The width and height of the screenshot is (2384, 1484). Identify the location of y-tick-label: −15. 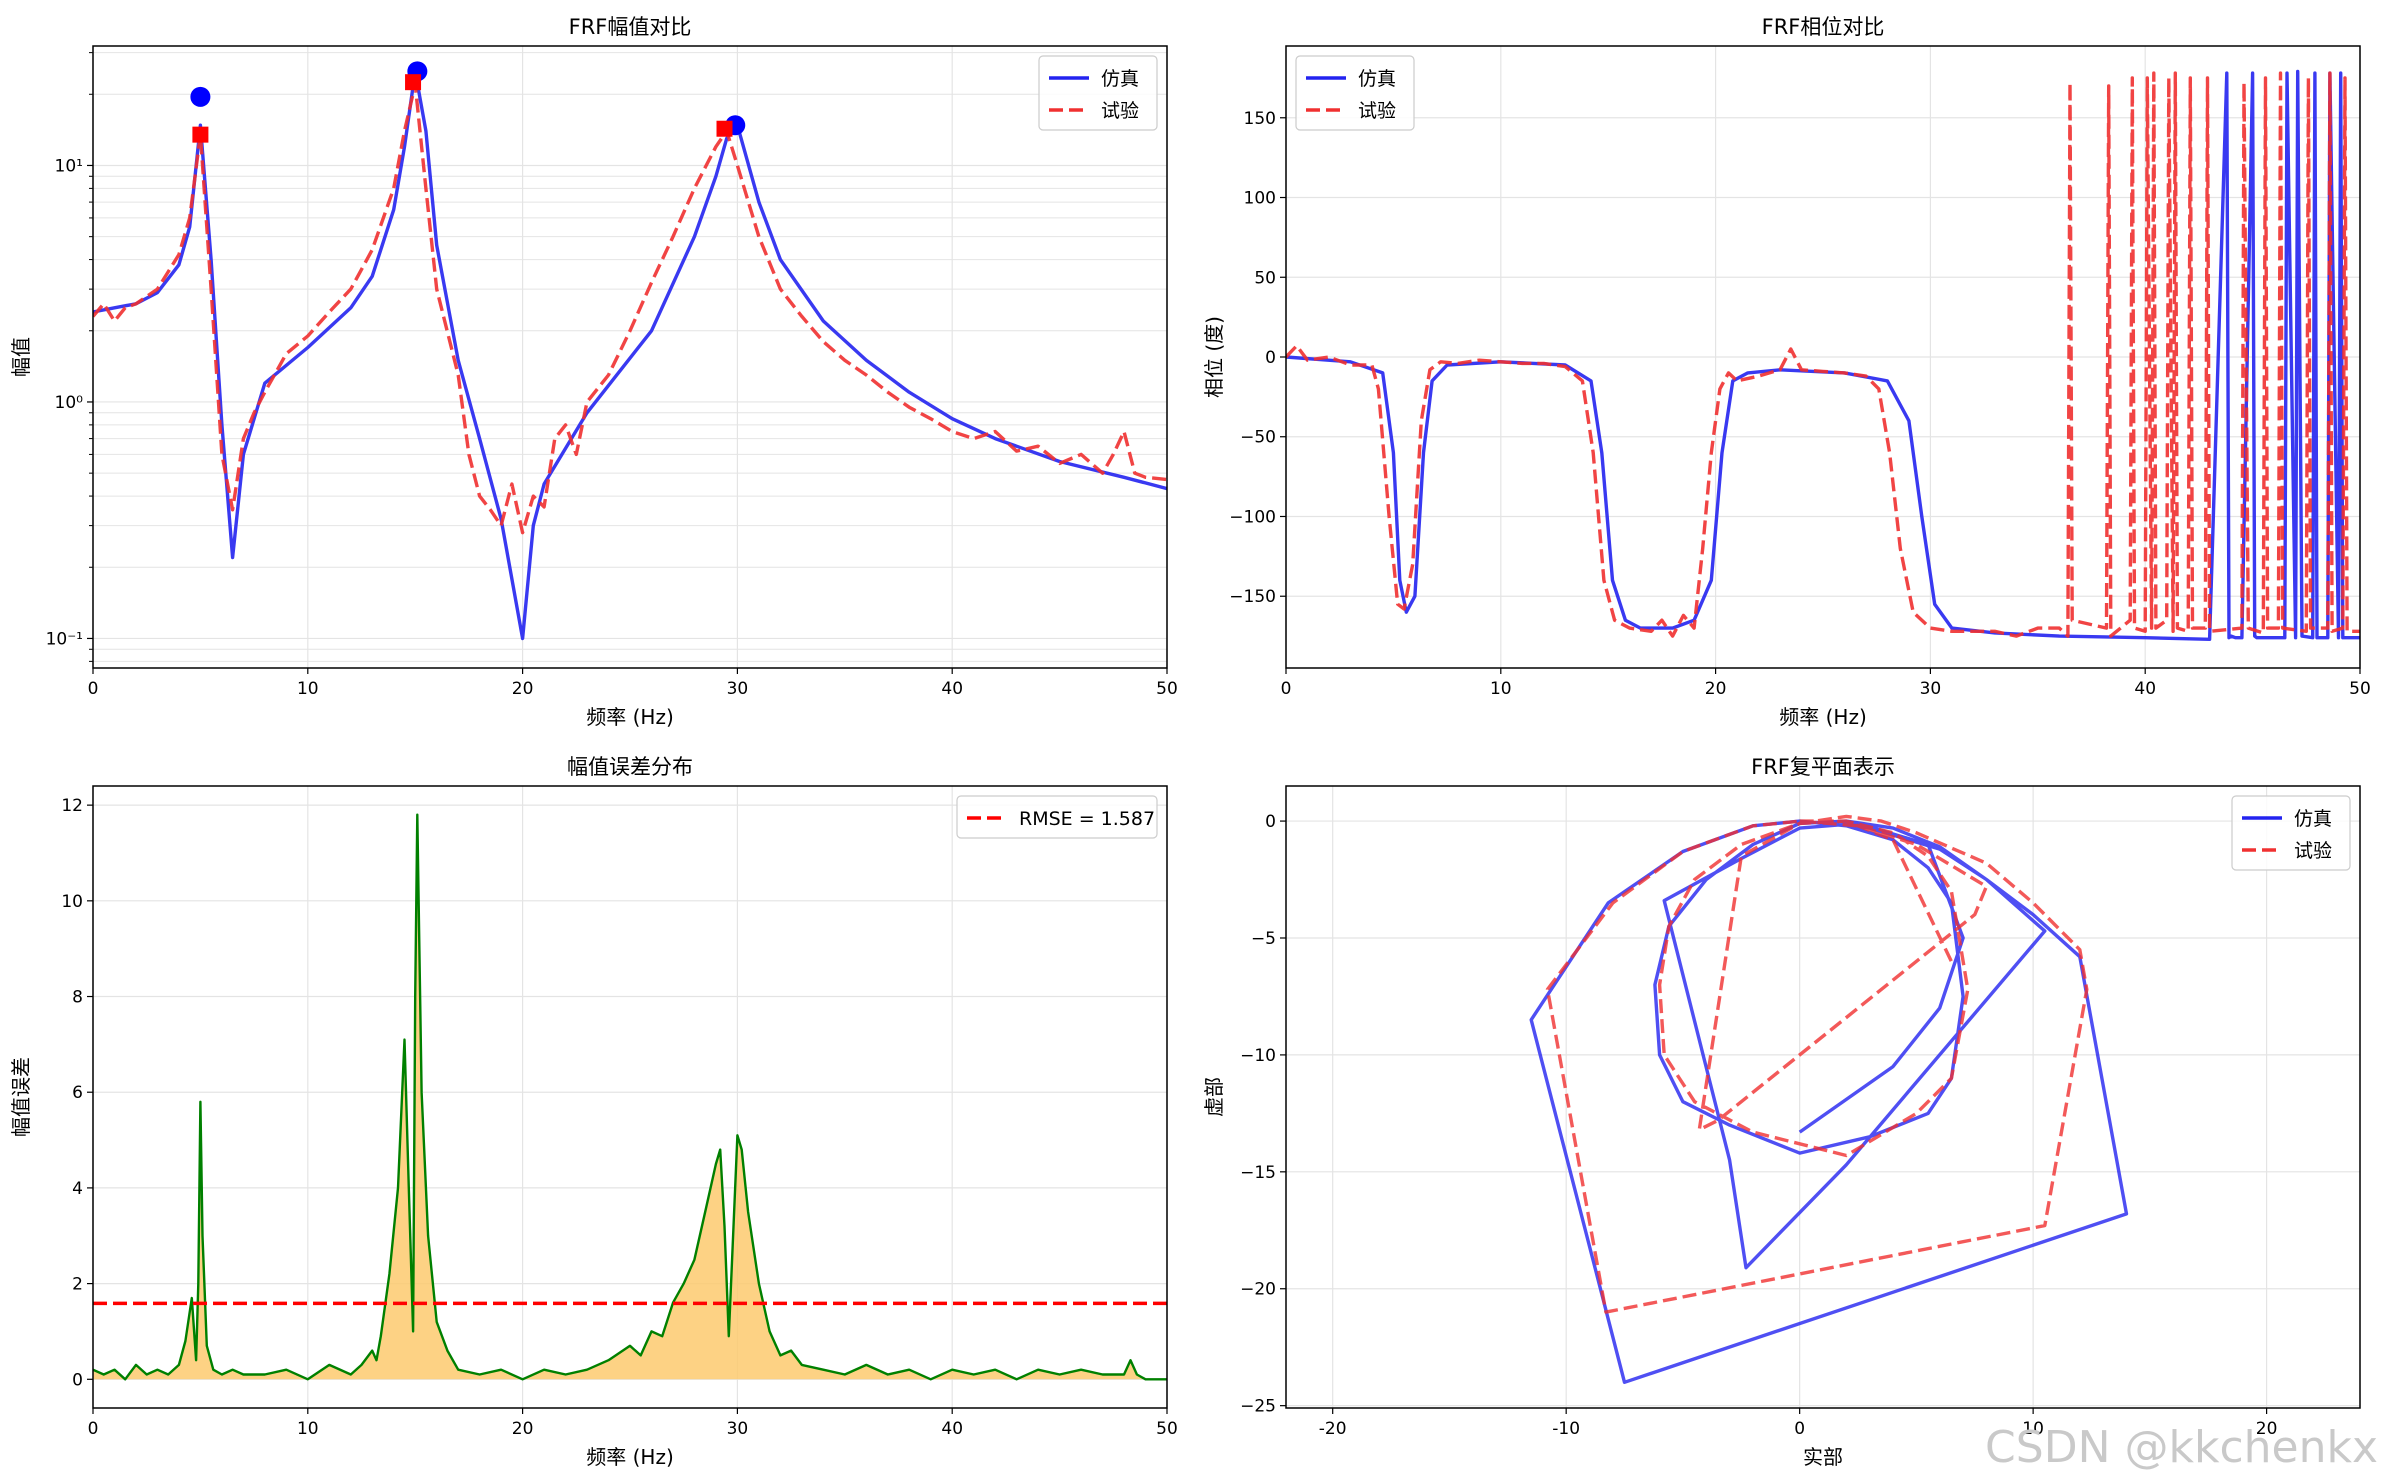
(1258, 1173).